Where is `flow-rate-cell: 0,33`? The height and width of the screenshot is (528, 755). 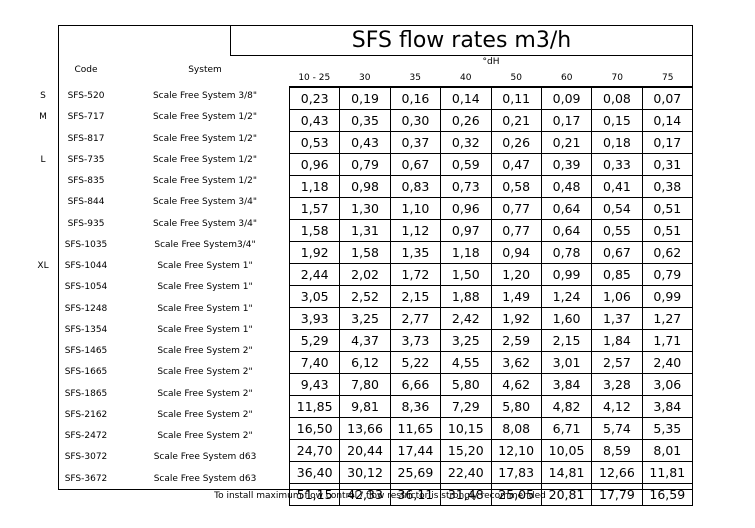
flow-rate-cell: 0,33 is located at coordinates (617, 164).